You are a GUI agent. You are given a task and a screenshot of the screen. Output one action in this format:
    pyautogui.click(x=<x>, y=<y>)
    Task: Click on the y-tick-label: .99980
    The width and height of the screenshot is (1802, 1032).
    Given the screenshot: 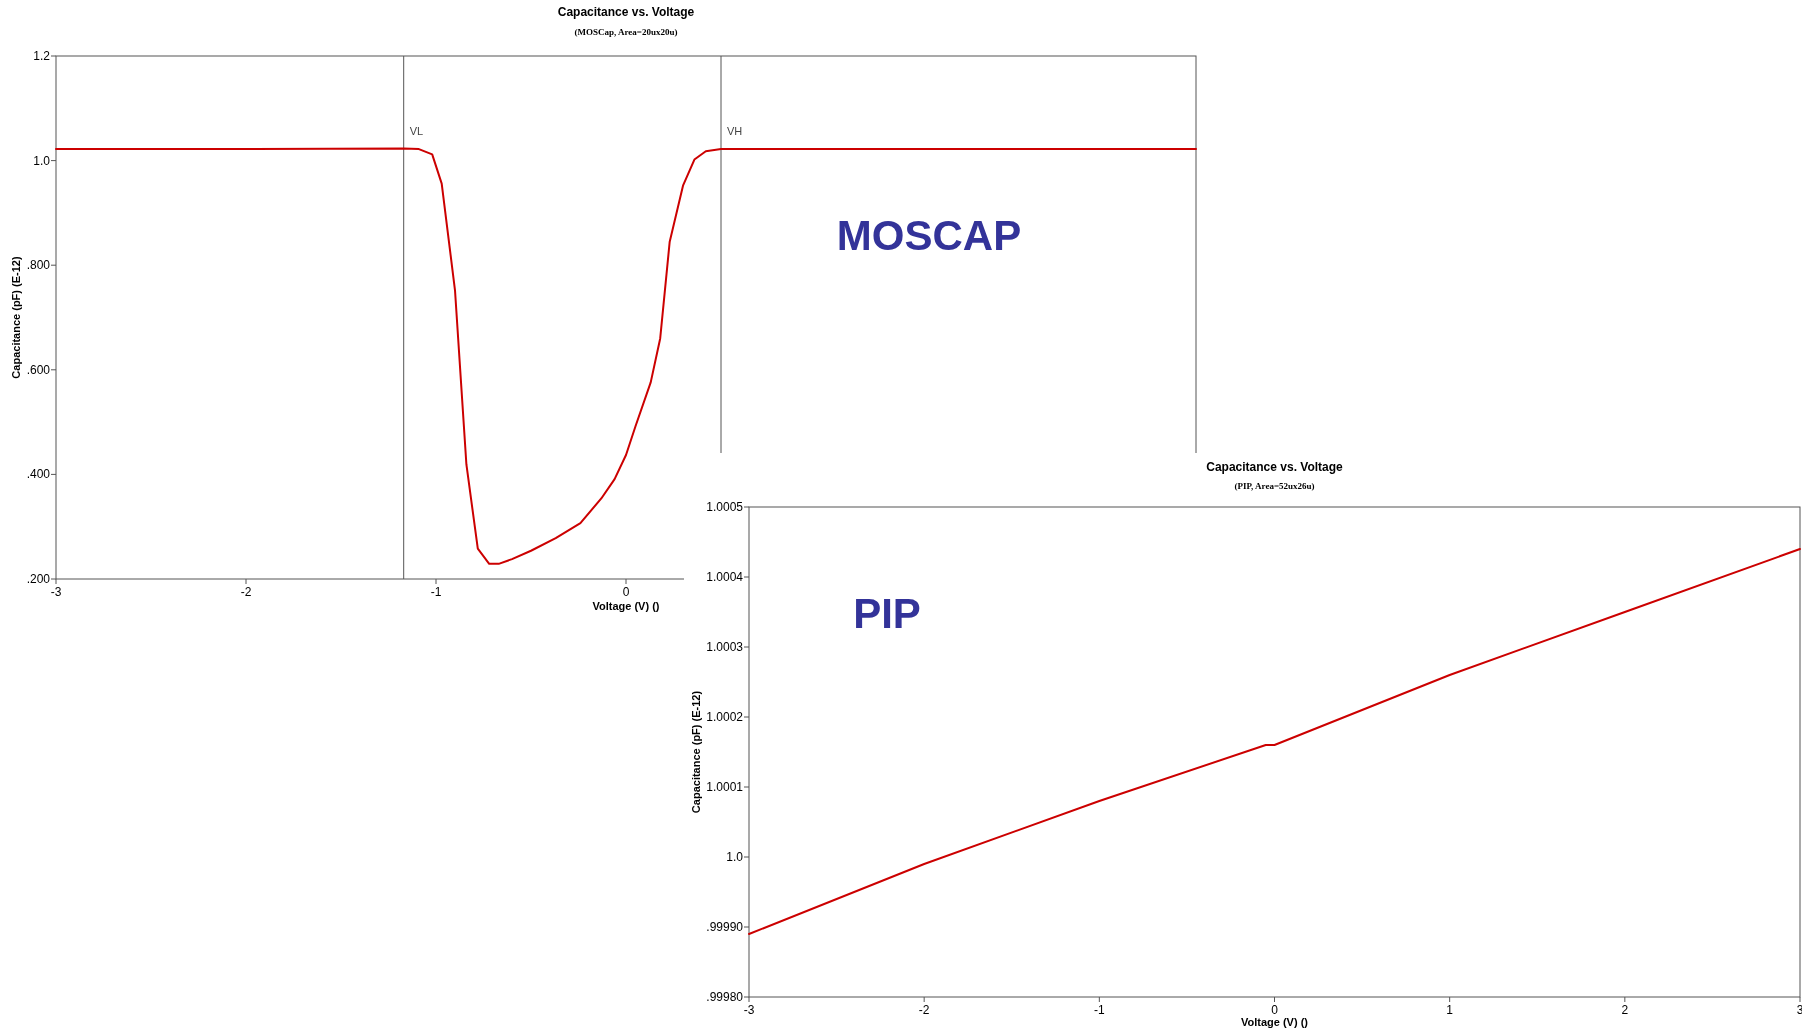 What is the action you would take?
    pyautogui.click(x=725, y=997)
    